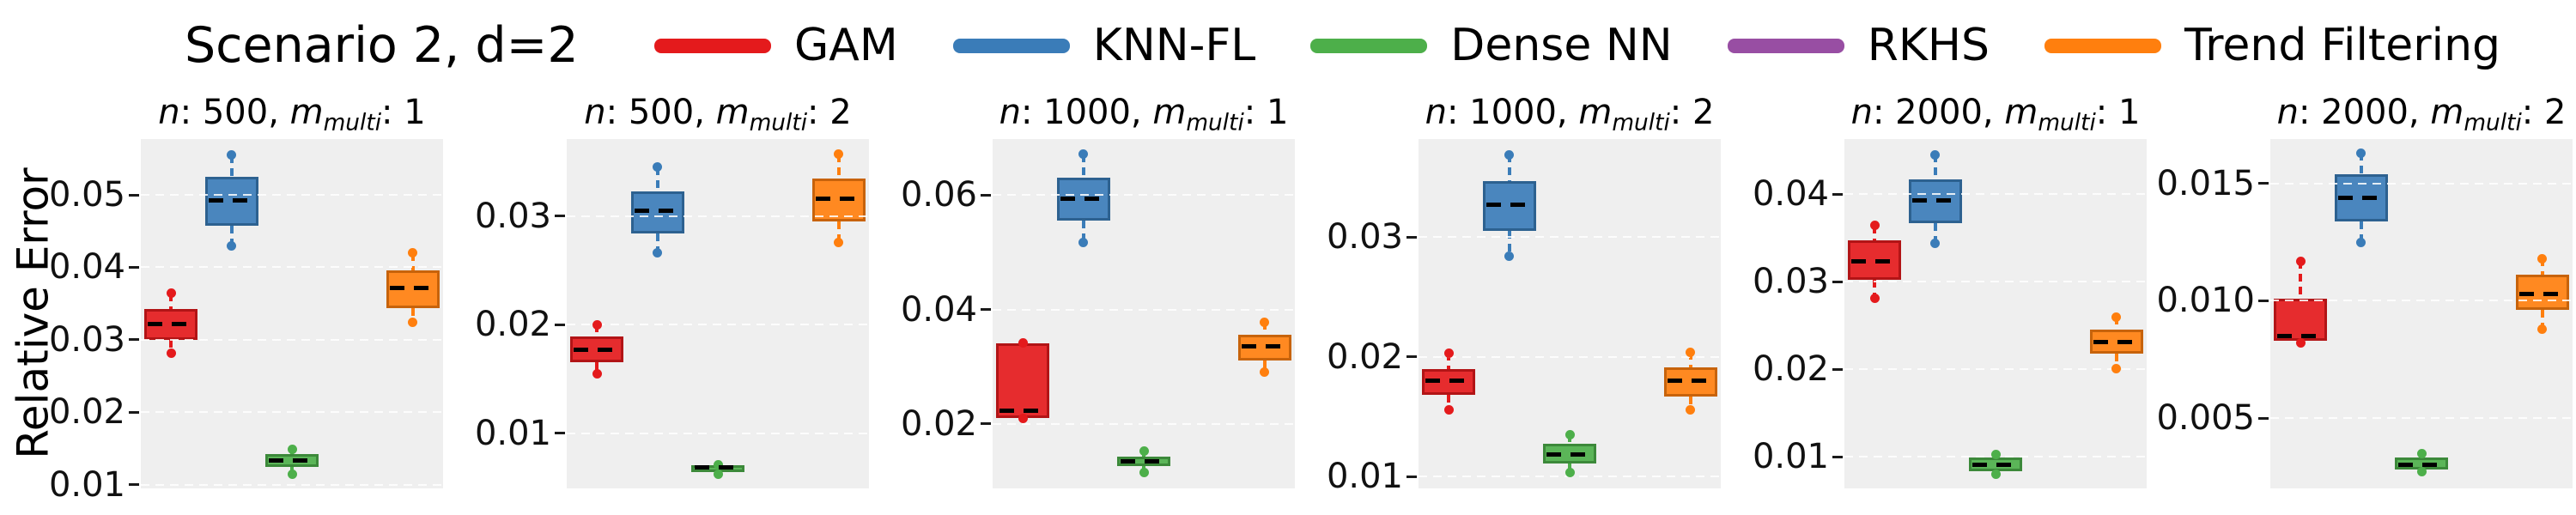  I want to click on legend-swatch-gam, so click(713, 45).